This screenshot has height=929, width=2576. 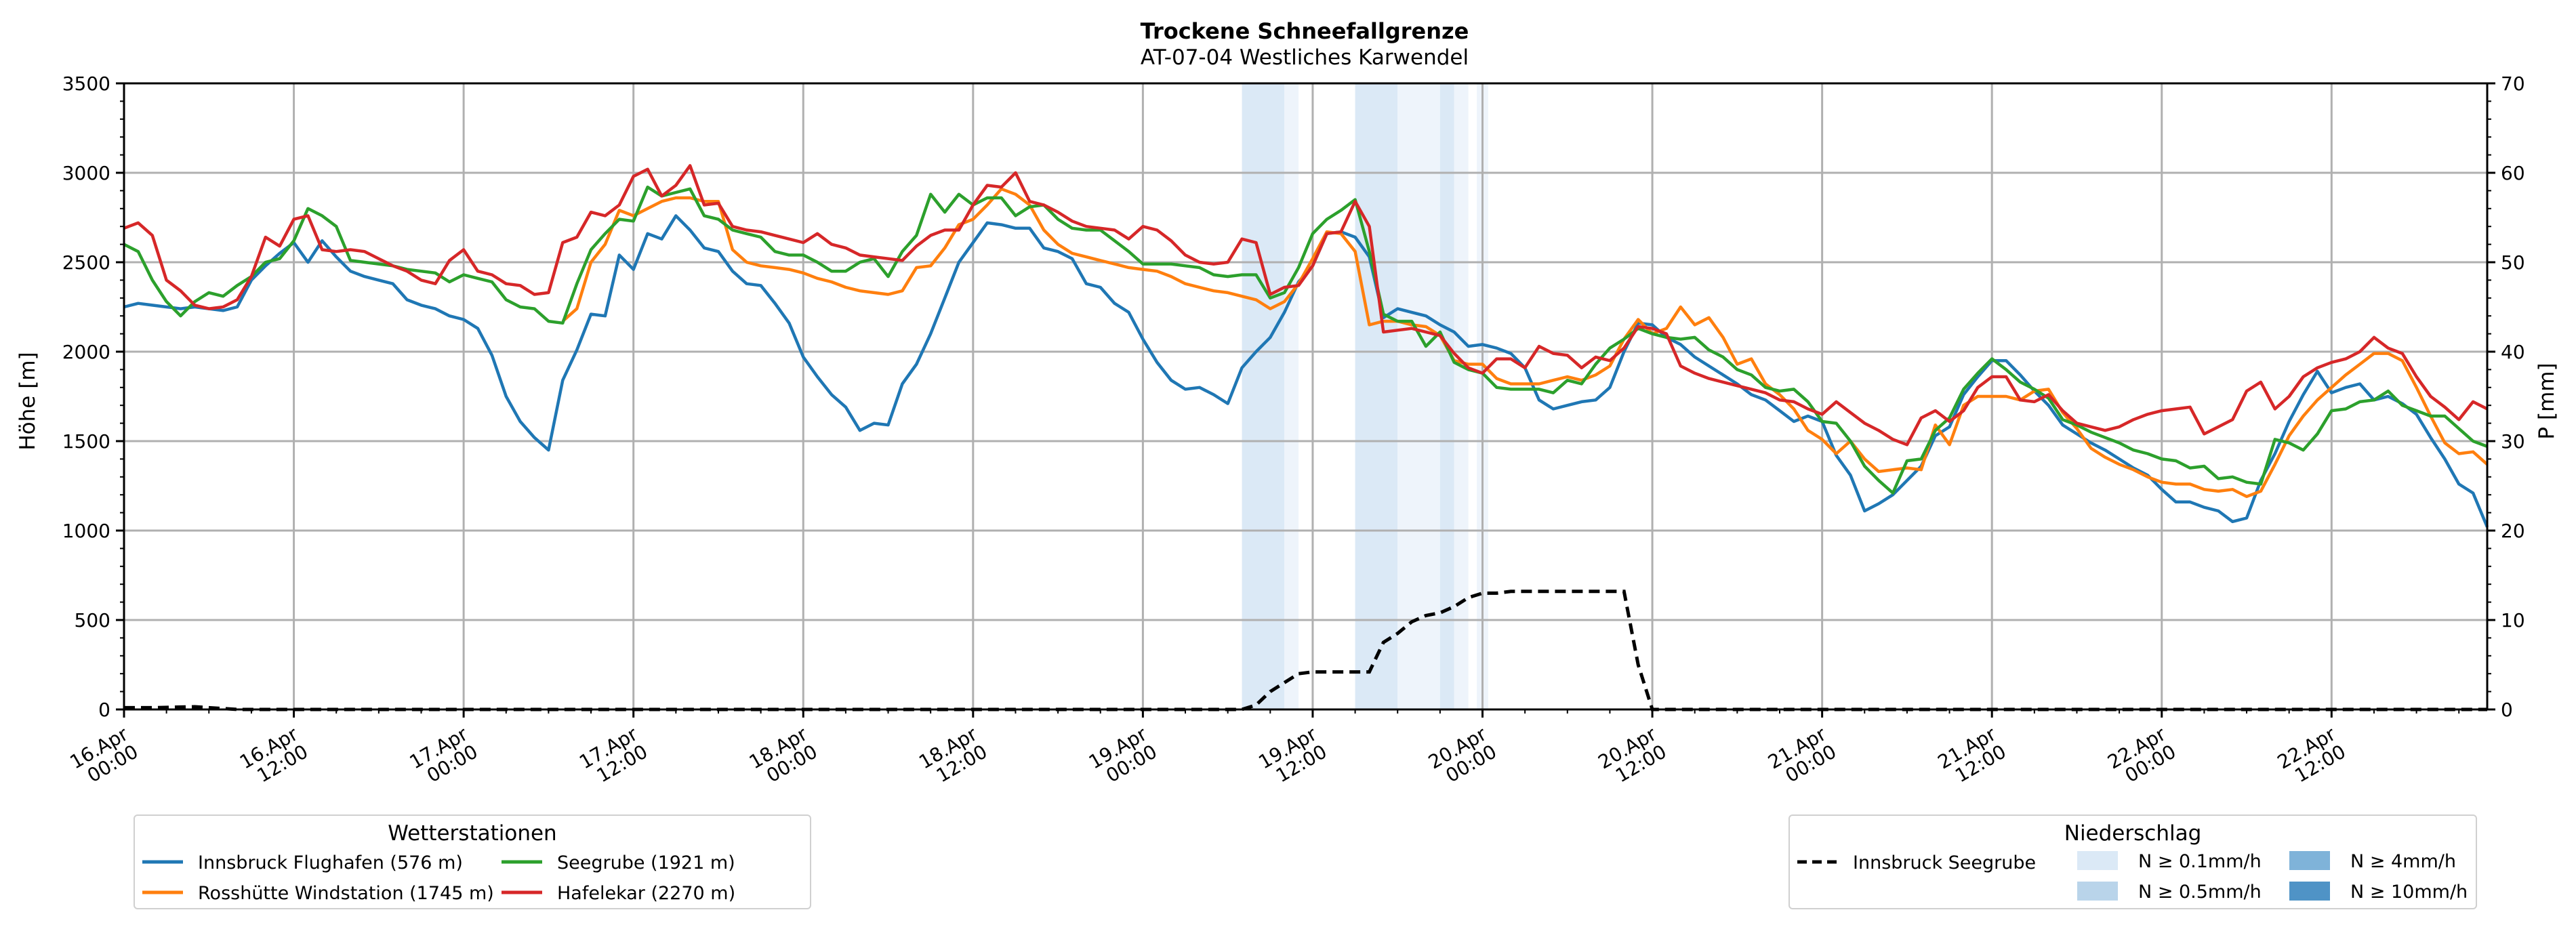 What do you see at coordinates (2409, 892) in the screenshot?
I see `precip-legend-label-3: N ≥ 10mm/h` at bounding box center [2409, 892].